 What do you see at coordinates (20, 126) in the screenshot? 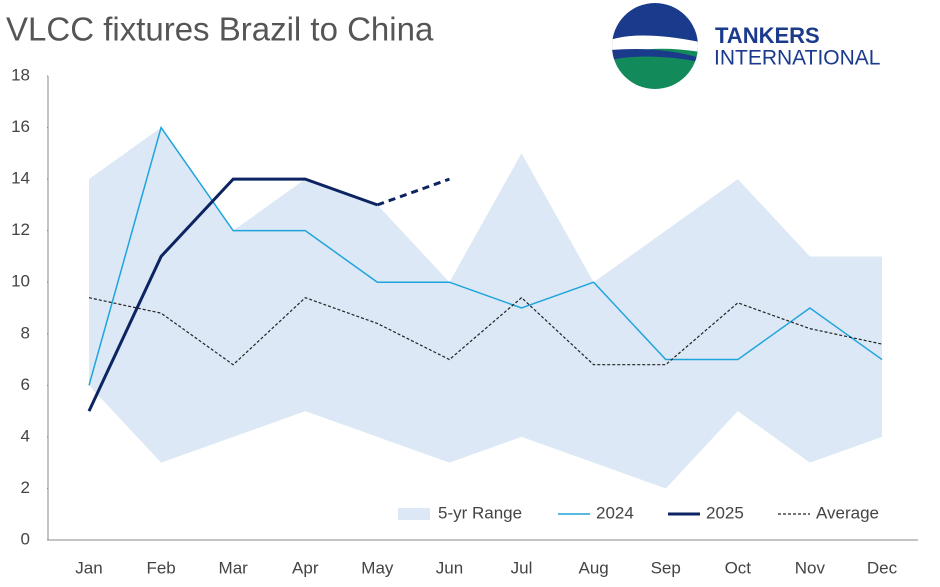
I see `y-tick-label: 16` at bounding box center [20, 126].